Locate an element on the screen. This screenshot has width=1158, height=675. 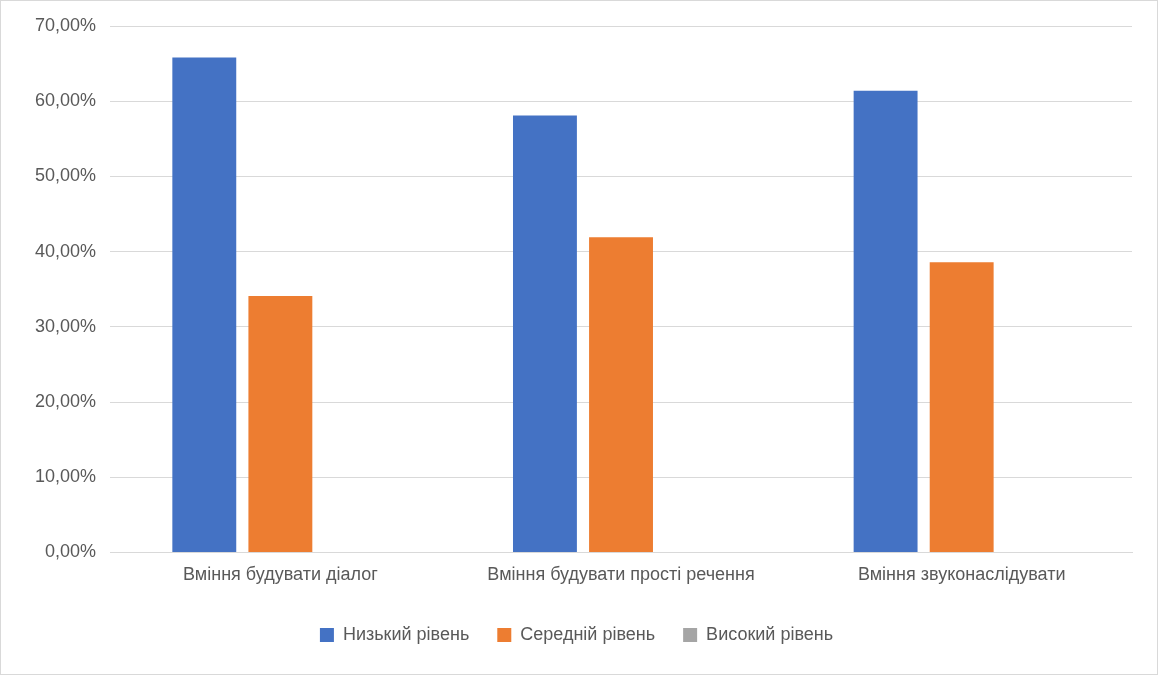
y-tick-label: 60,00% is located at coordinates (65, 100).